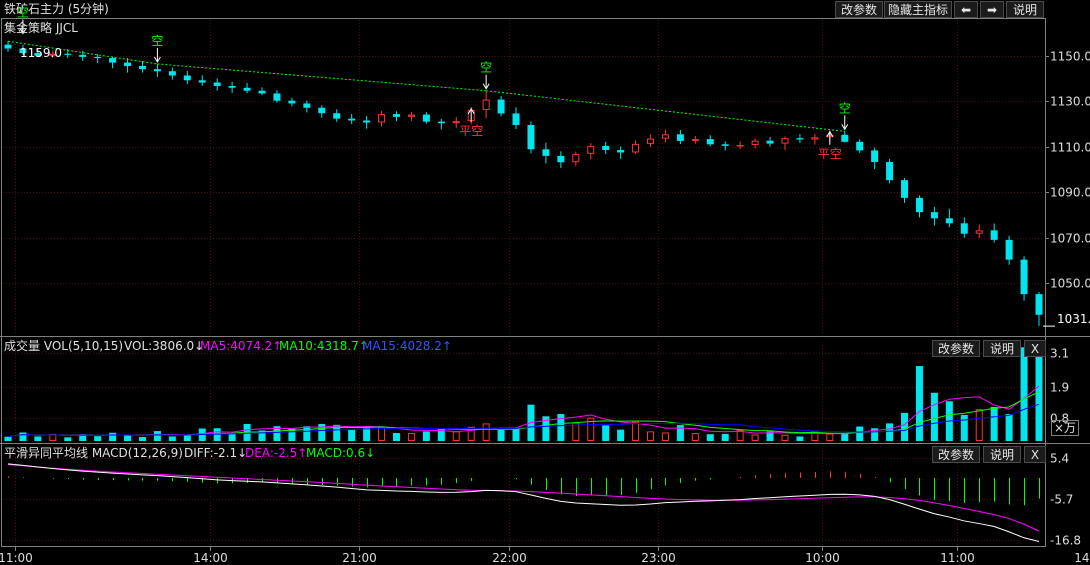 The image size is (1090, 565). I want to click on signal-label-cover: 平空, so click(830, 154).